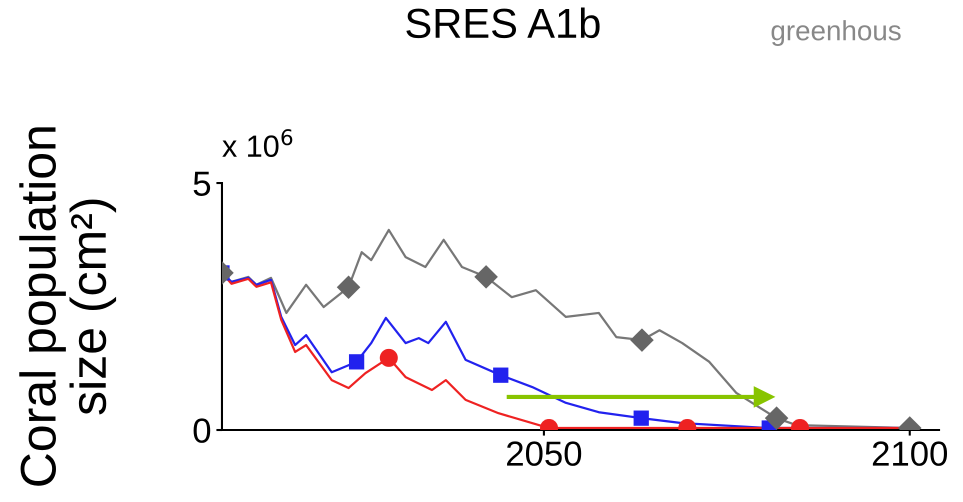 Image resolution: width=963 pixels, height=502 pixels. Describe the element at coordinates (202, 430) in the screenshot. I see `y-tick-label: 0` at that location.